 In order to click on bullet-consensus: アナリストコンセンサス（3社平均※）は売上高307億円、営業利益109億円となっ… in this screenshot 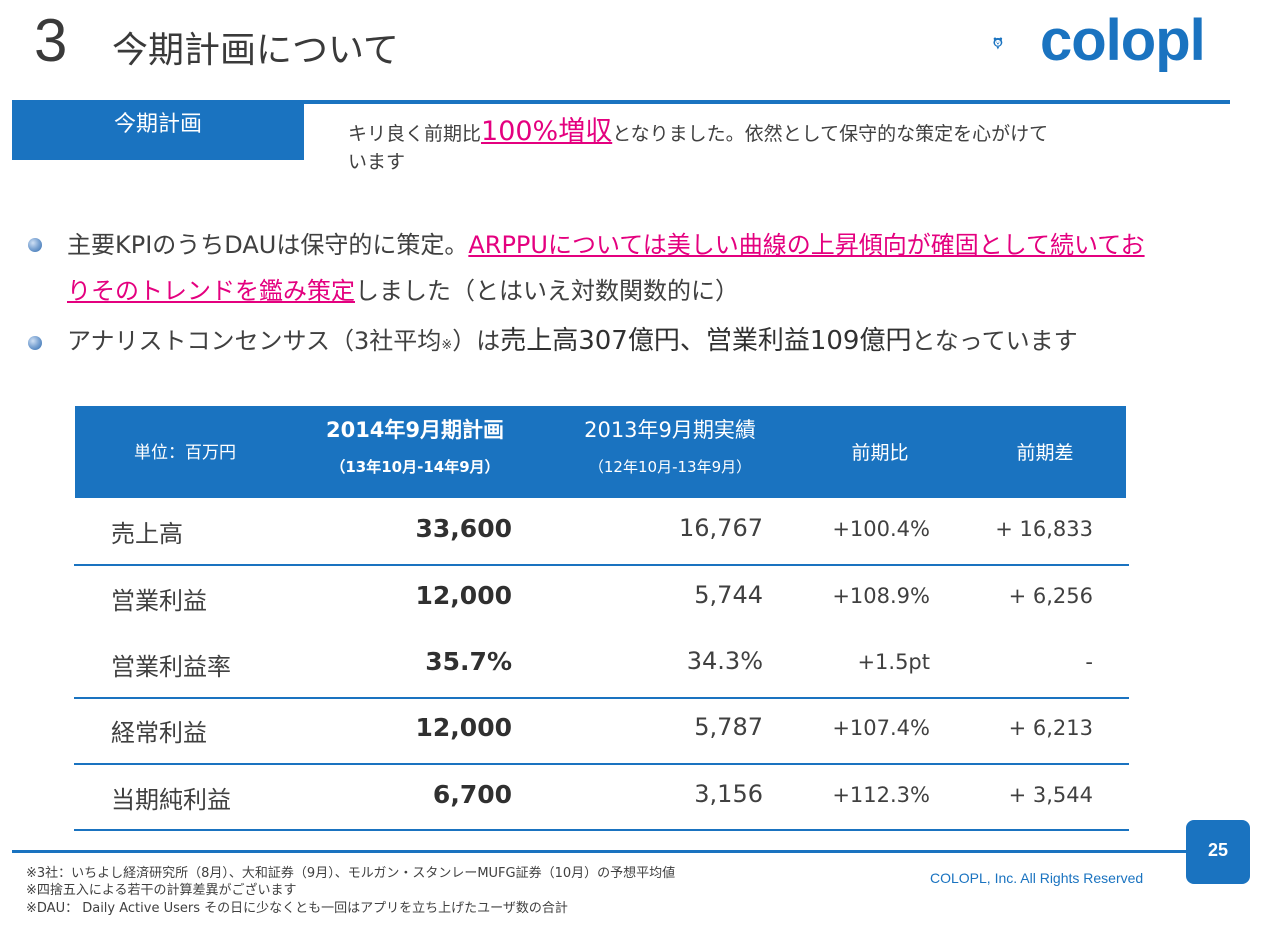, I will do `click(652, 343)`.